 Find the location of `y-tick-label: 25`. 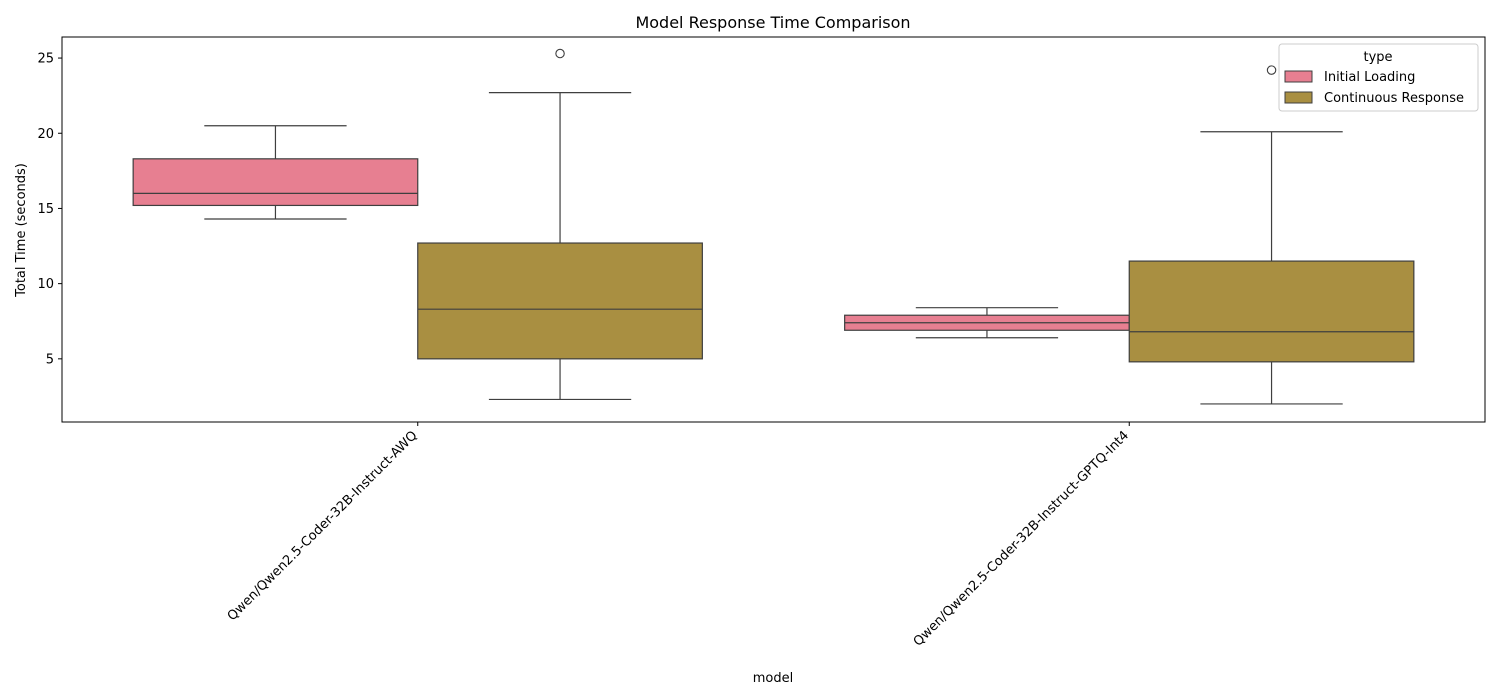

y-tick-label: 25 is located at coordinates (45, 59).